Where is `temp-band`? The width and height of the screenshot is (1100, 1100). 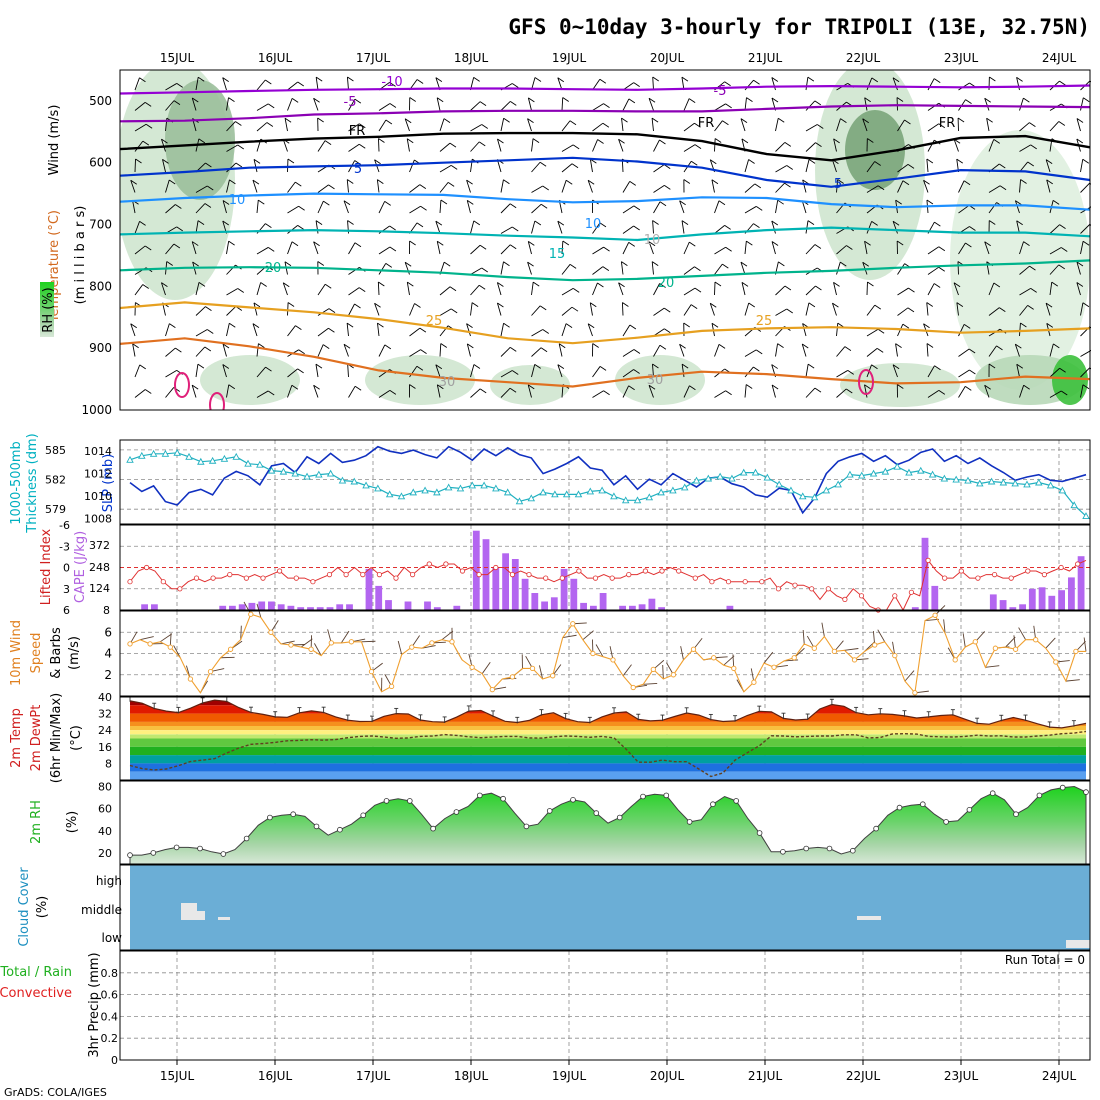
temp-band is located at coordinates (608, 742).